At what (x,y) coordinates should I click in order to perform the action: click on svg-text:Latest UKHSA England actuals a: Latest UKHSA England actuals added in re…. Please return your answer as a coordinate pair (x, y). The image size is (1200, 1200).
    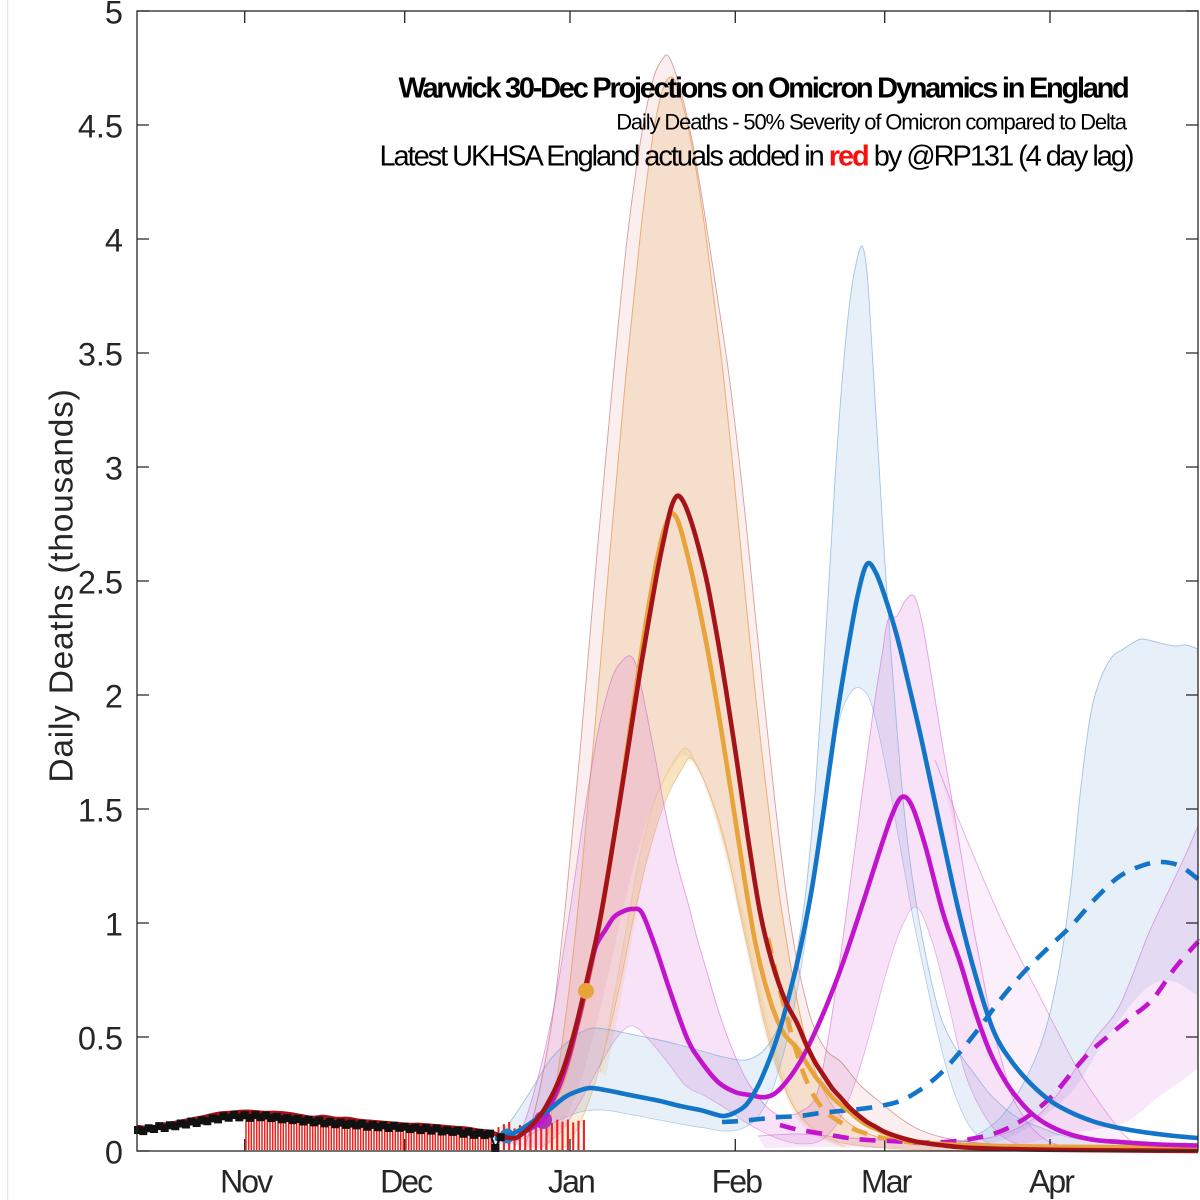
    Looking at the image, I should click on (755, 157).